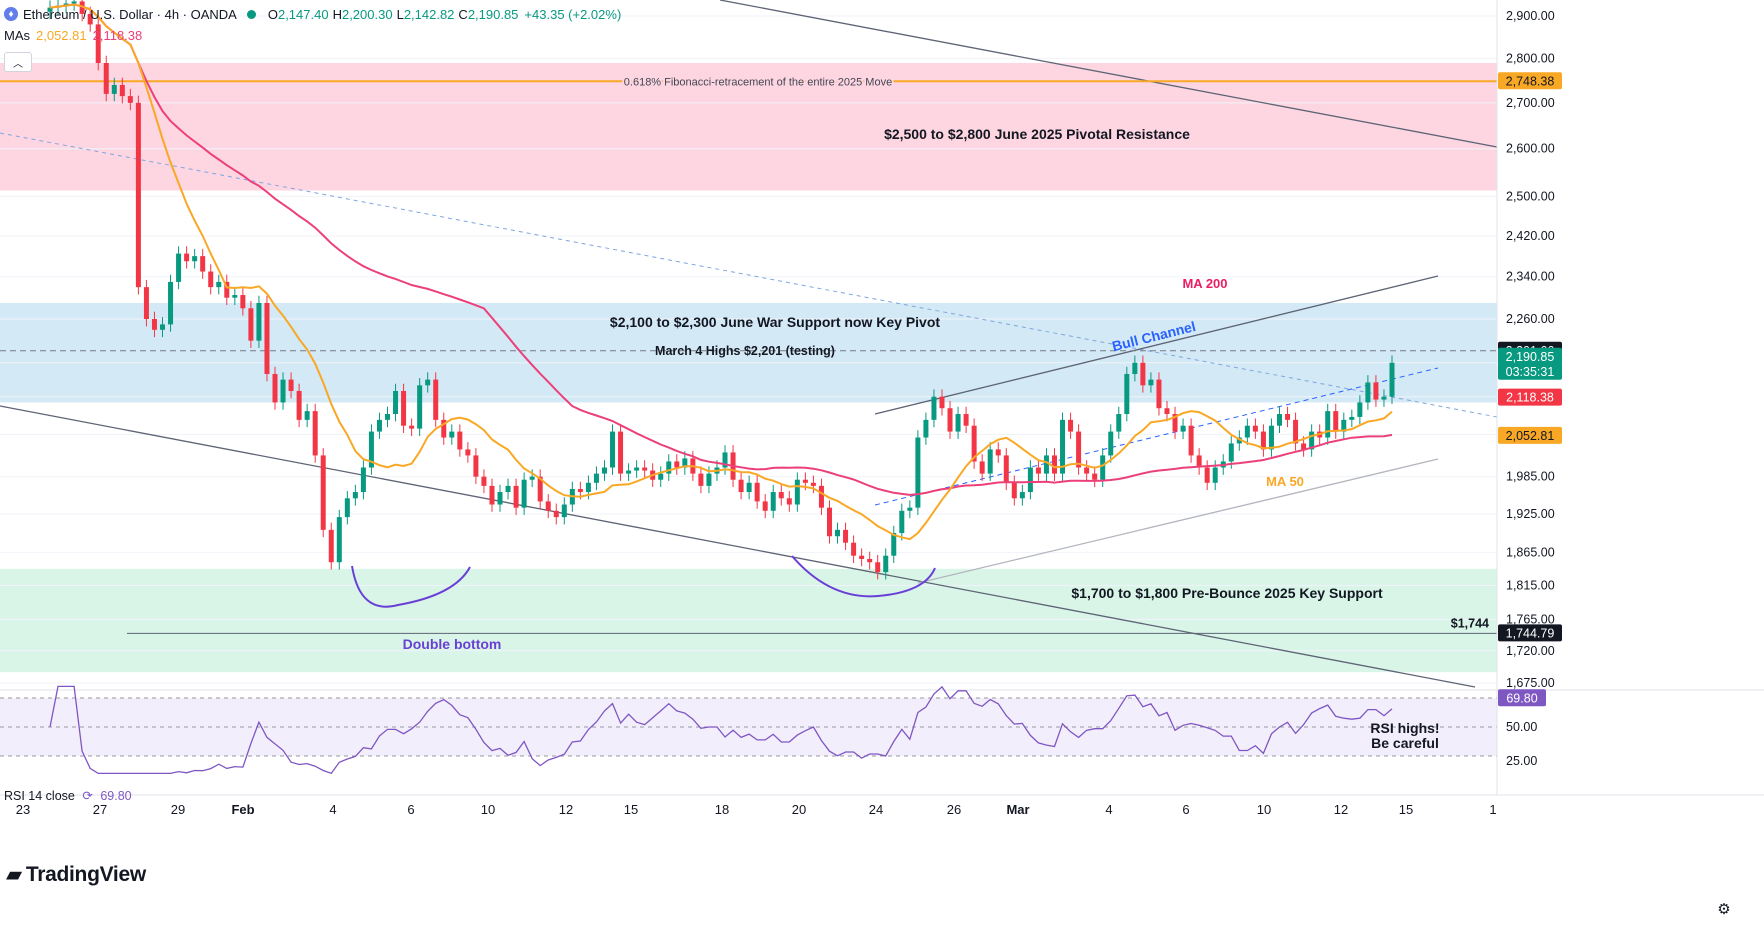 The height and width of the screenshot is (929, 1764). Describe the element at coordinates (748, 126) in the screenshot. I see `zone-pivotal-resistance` at that location.